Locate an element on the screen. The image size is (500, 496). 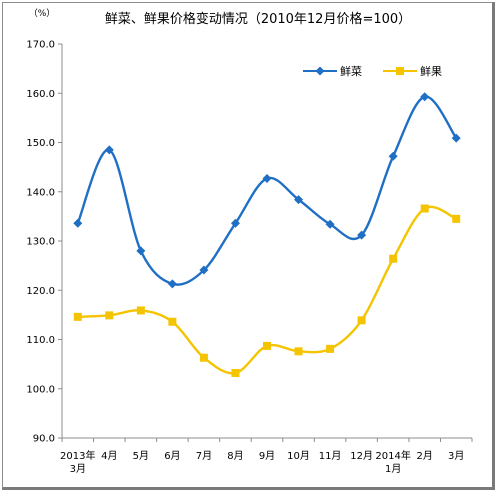
y-axis-unit: （%） is located at coordinates (42, 13).